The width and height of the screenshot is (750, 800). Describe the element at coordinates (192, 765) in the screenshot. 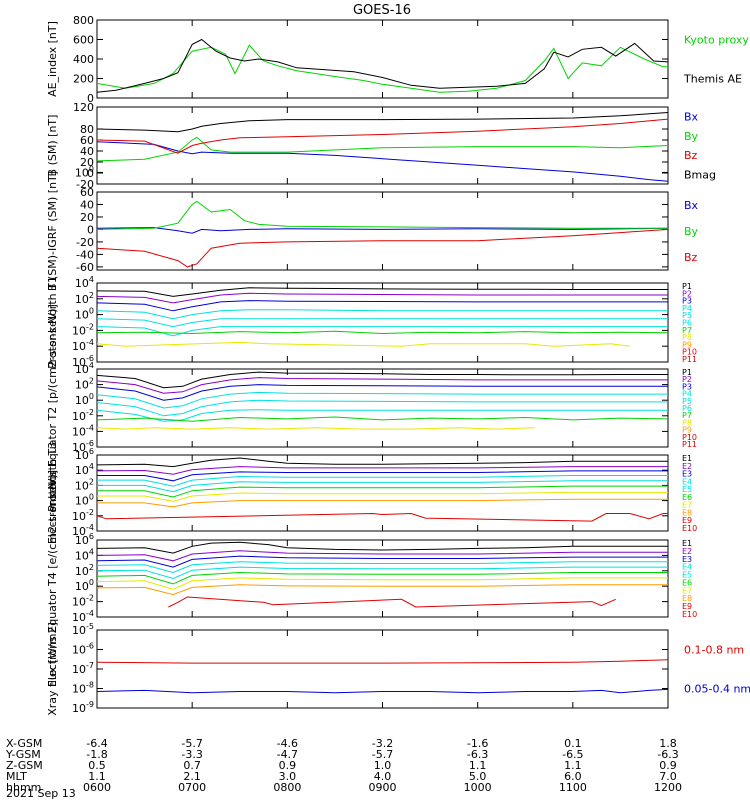

I see `orbit-cell: 0.7` at that location.